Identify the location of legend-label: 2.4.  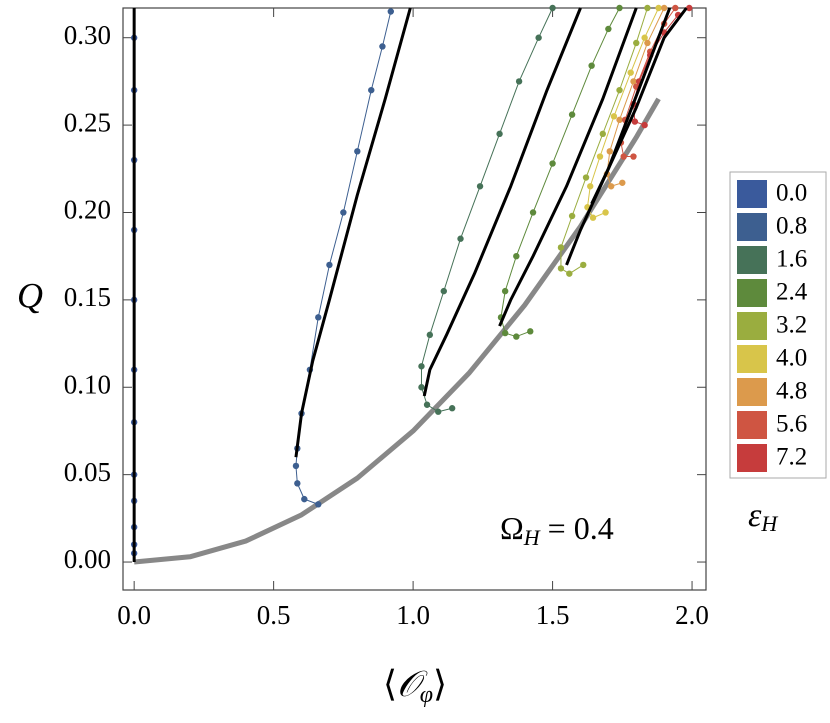
(792, 292).